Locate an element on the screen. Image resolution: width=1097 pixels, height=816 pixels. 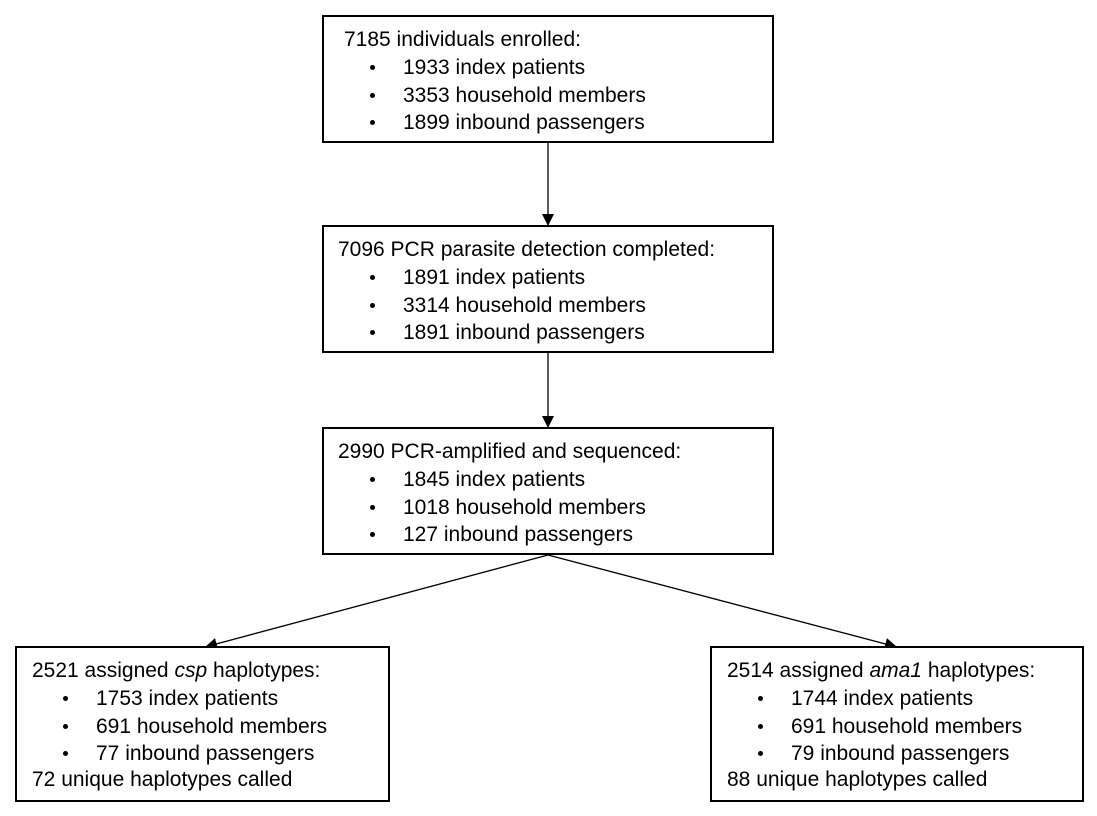
box-pcr-detection-title: 7096 PCR parasite detection completed: is located at coordinates (527, 249).